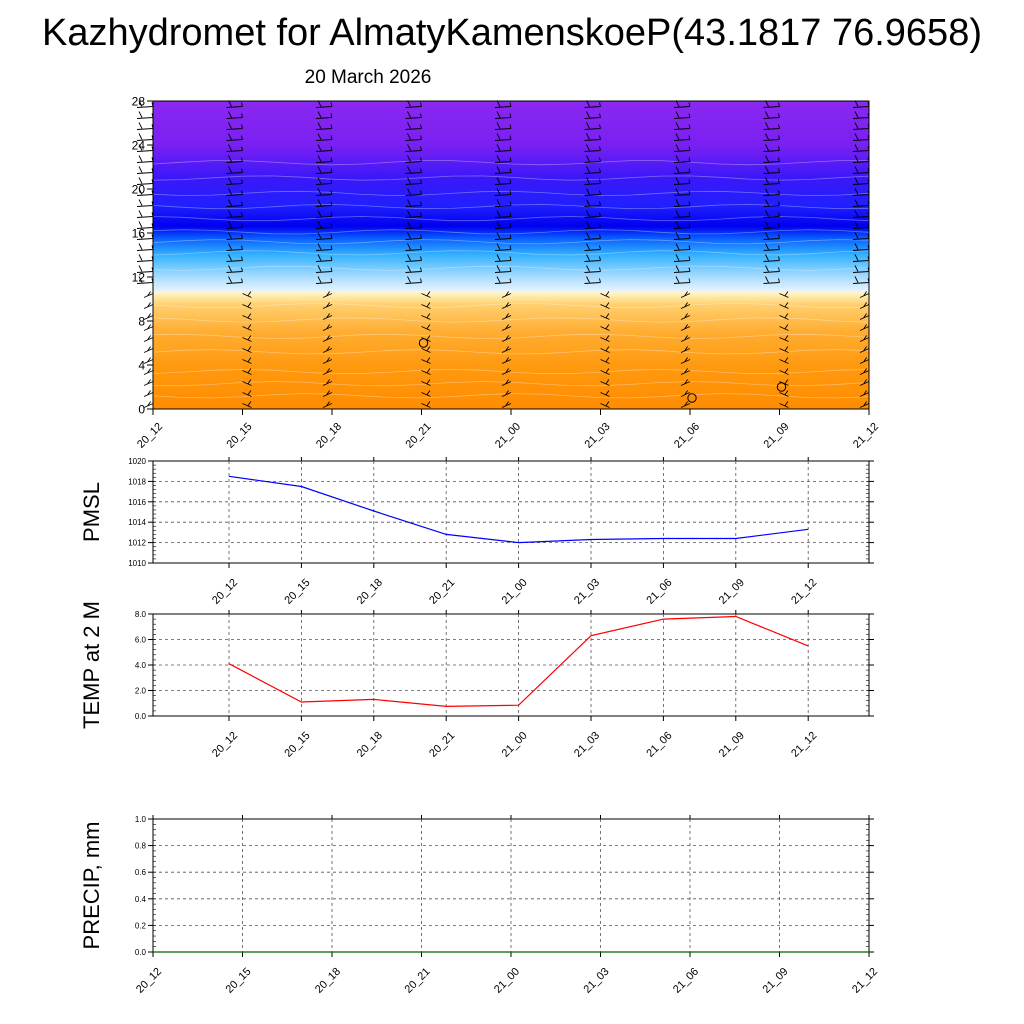 The width and height of the screenshot is (1024, 1024). What do you see at coordinates (141, 665) in the screenshot?
I see `y-tick-label: 4.0` at bounding box center [141, 665].